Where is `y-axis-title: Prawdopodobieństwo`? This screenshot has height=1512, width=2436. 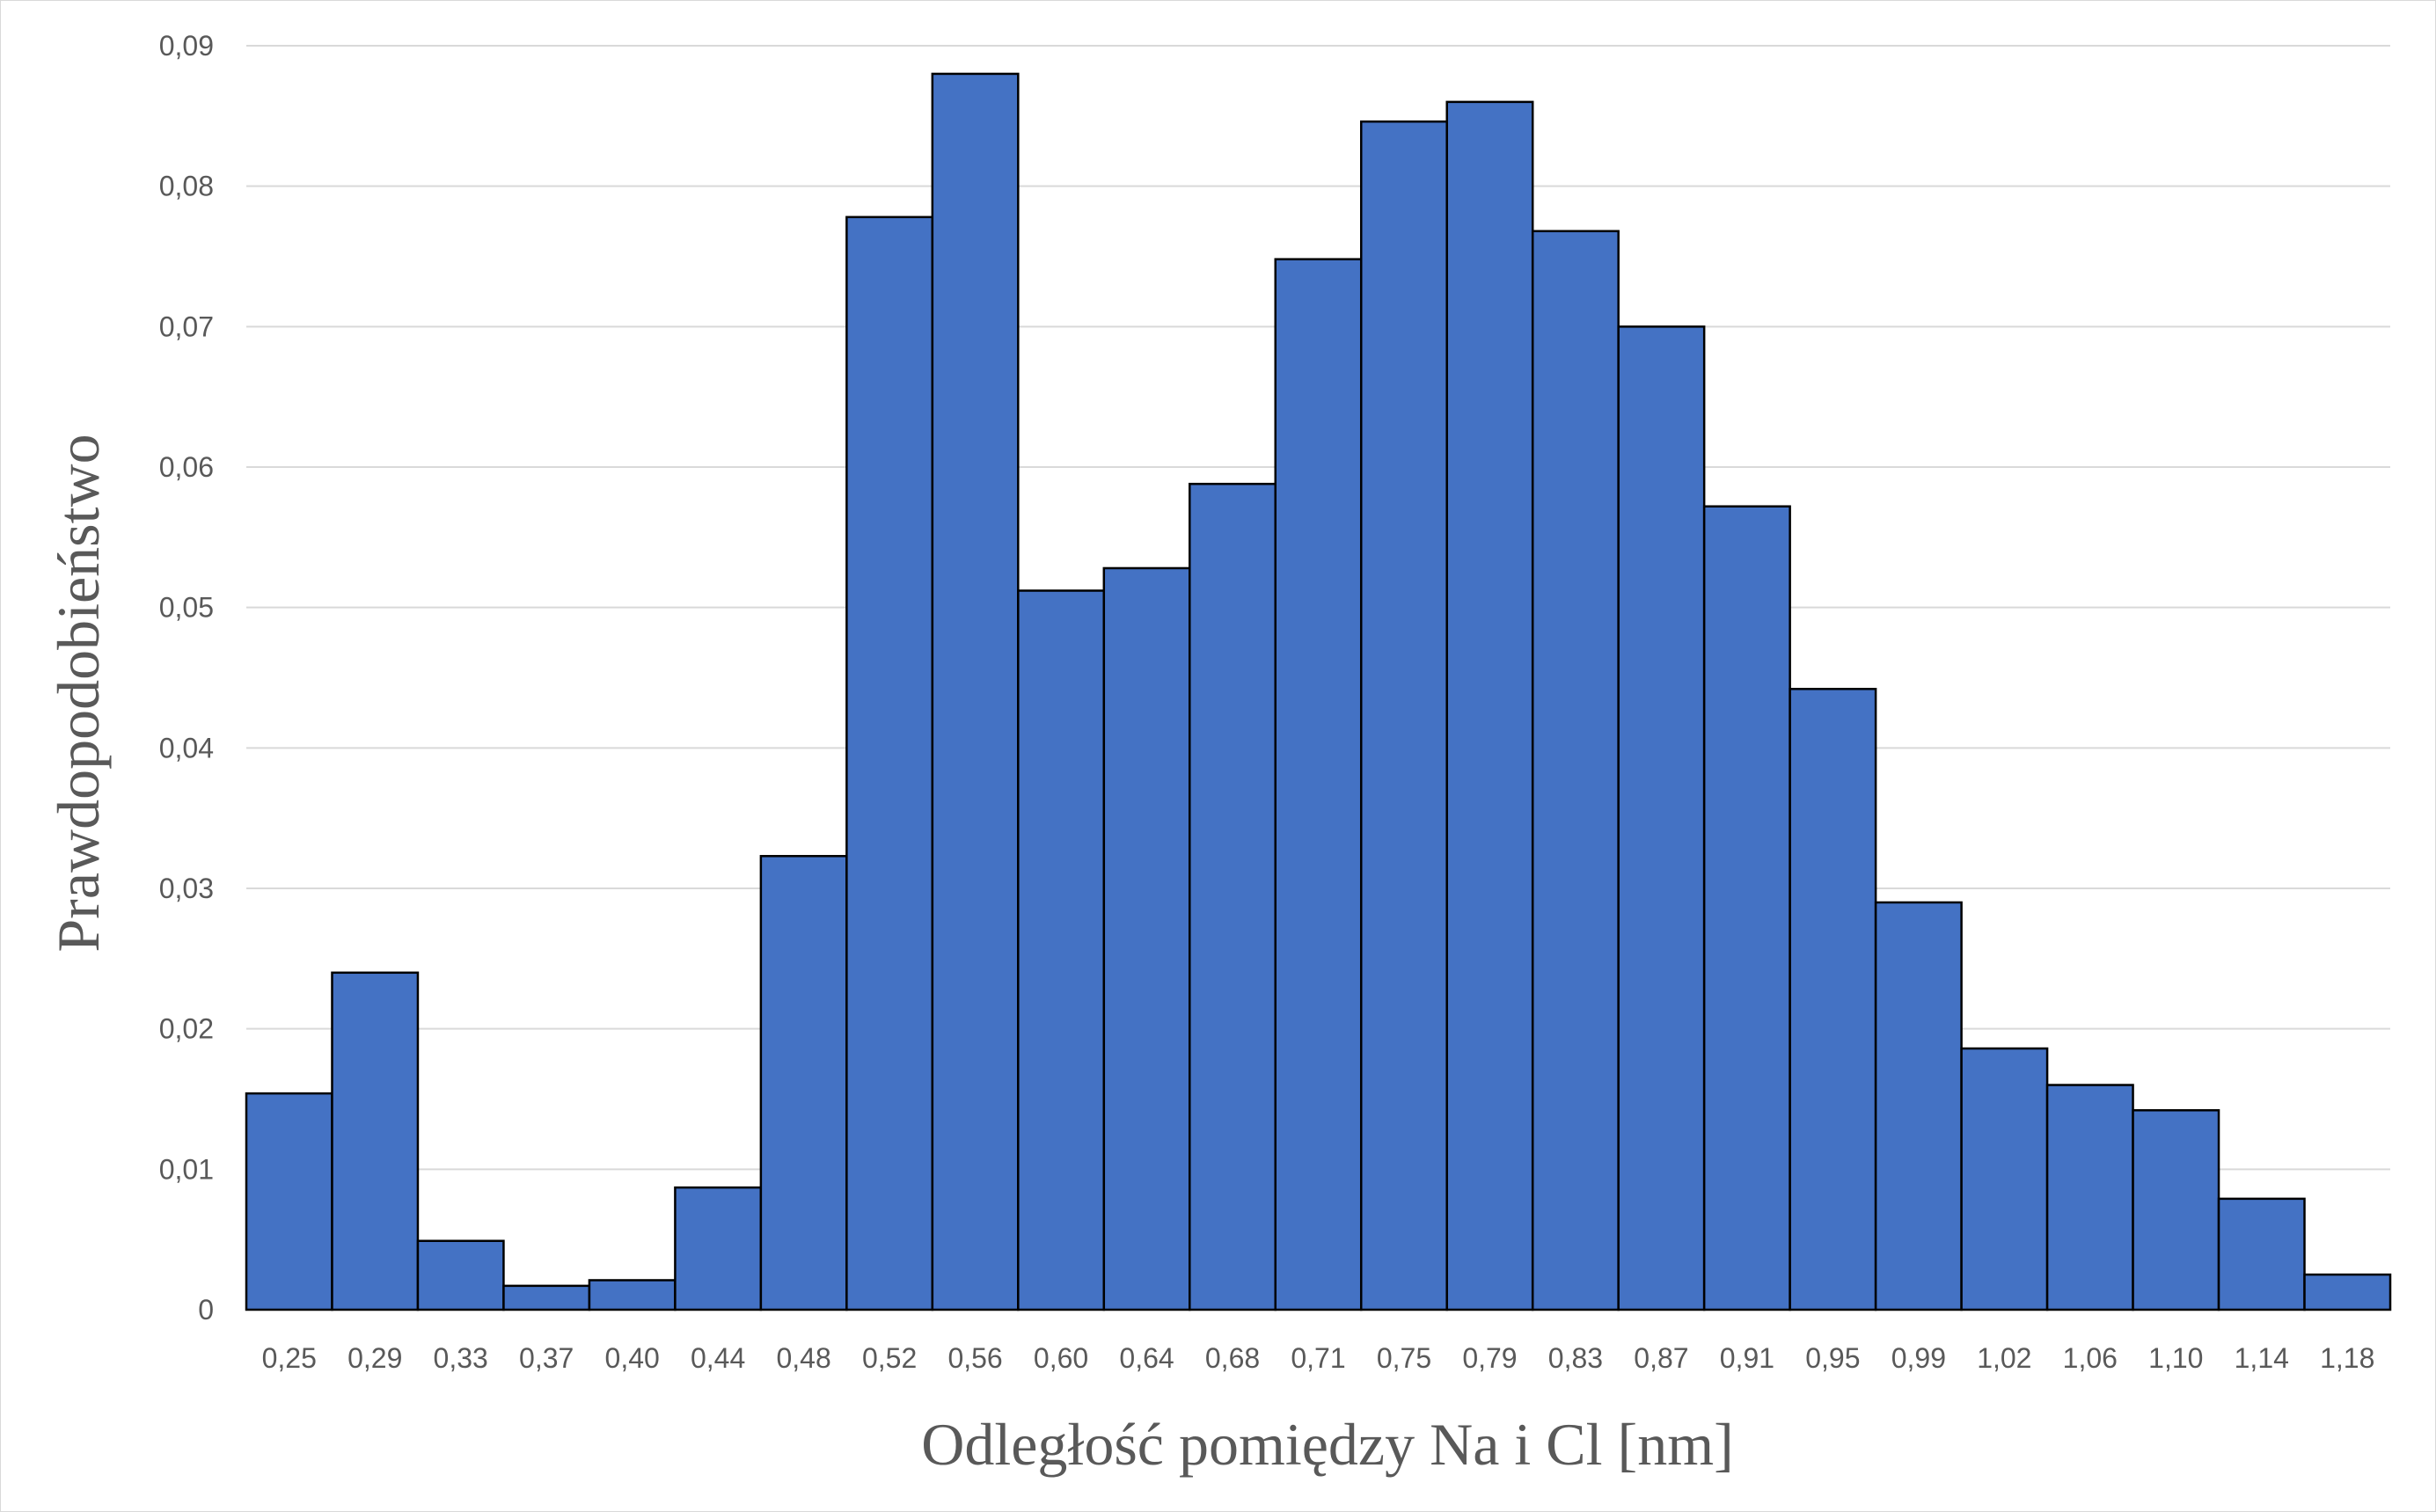
y-axis-title: Prawdopodobieństwo is located at coordinates (78, 693).